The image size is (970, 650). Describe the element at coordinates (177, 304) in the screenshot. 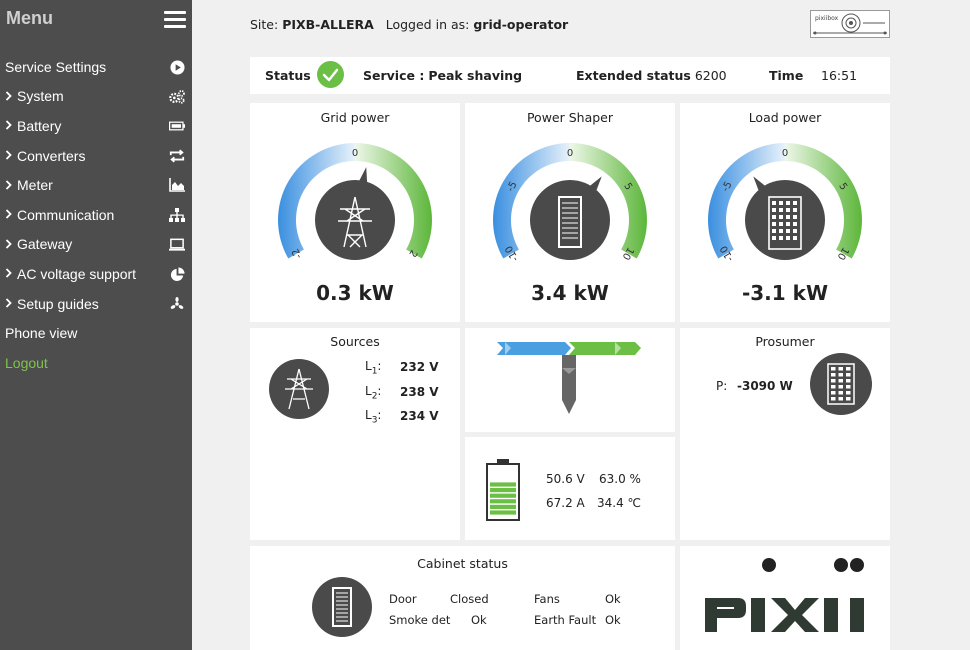

I see `fan-icon` at that location.